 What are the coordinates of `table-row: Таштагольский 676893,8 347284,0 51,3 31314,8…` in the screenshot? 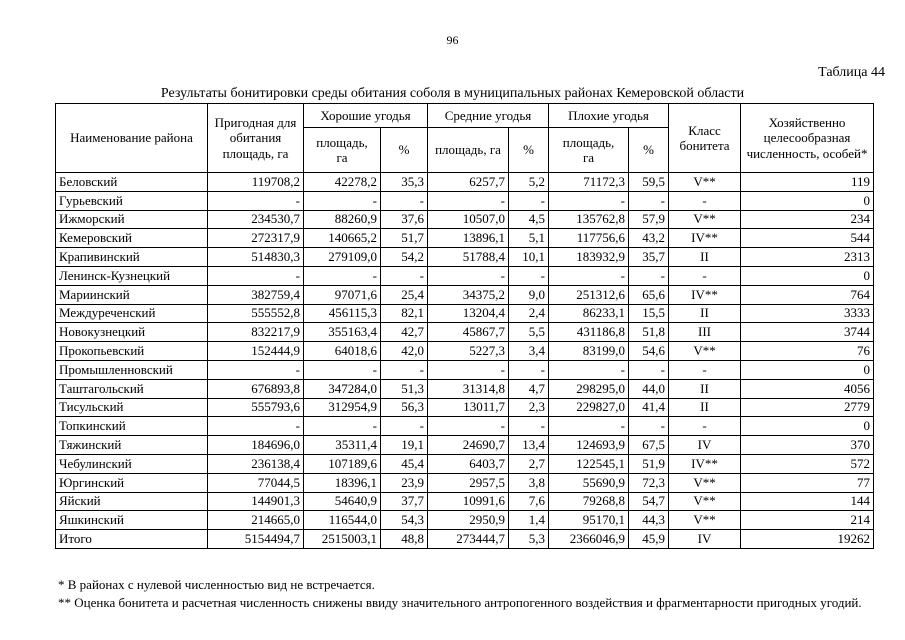 It's located at (465, 388).